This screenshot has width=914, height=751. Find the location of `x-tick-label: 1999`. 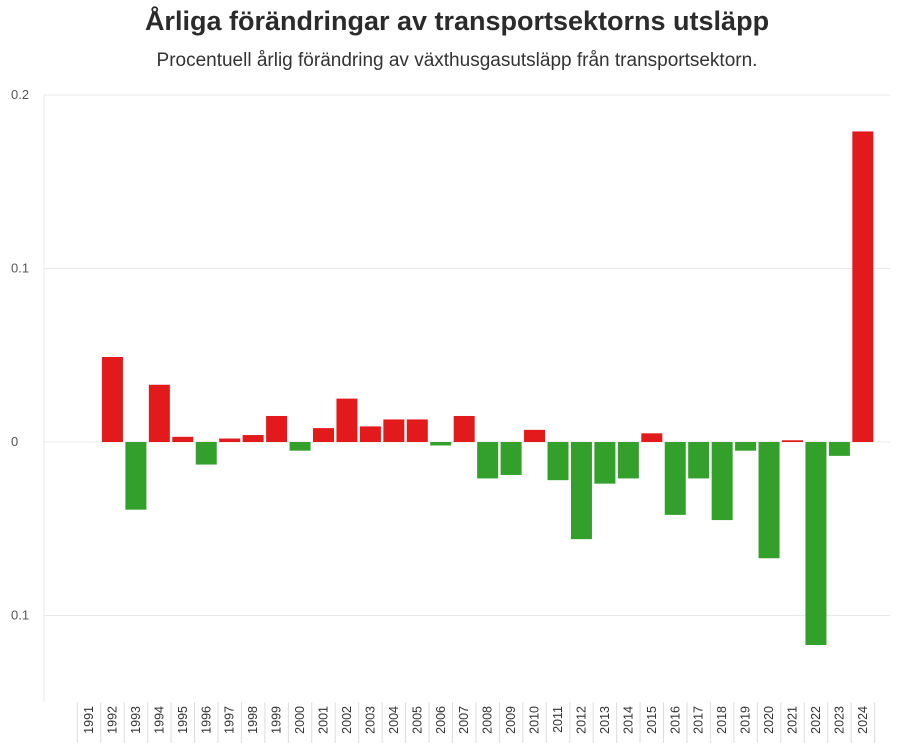

x-tick-label: 1999 is located at coordinates (277, 720).